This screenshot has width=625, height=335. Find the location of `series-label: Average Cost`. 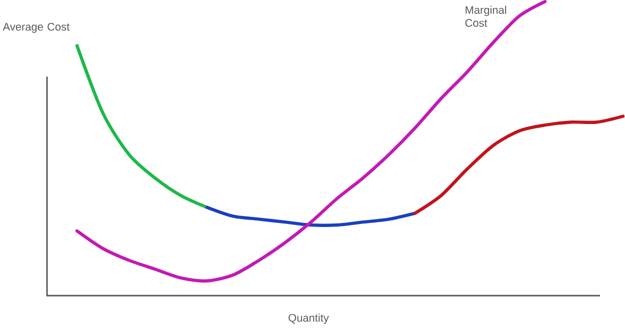

series-label: Average Cost is located at coordinates (36, 28).